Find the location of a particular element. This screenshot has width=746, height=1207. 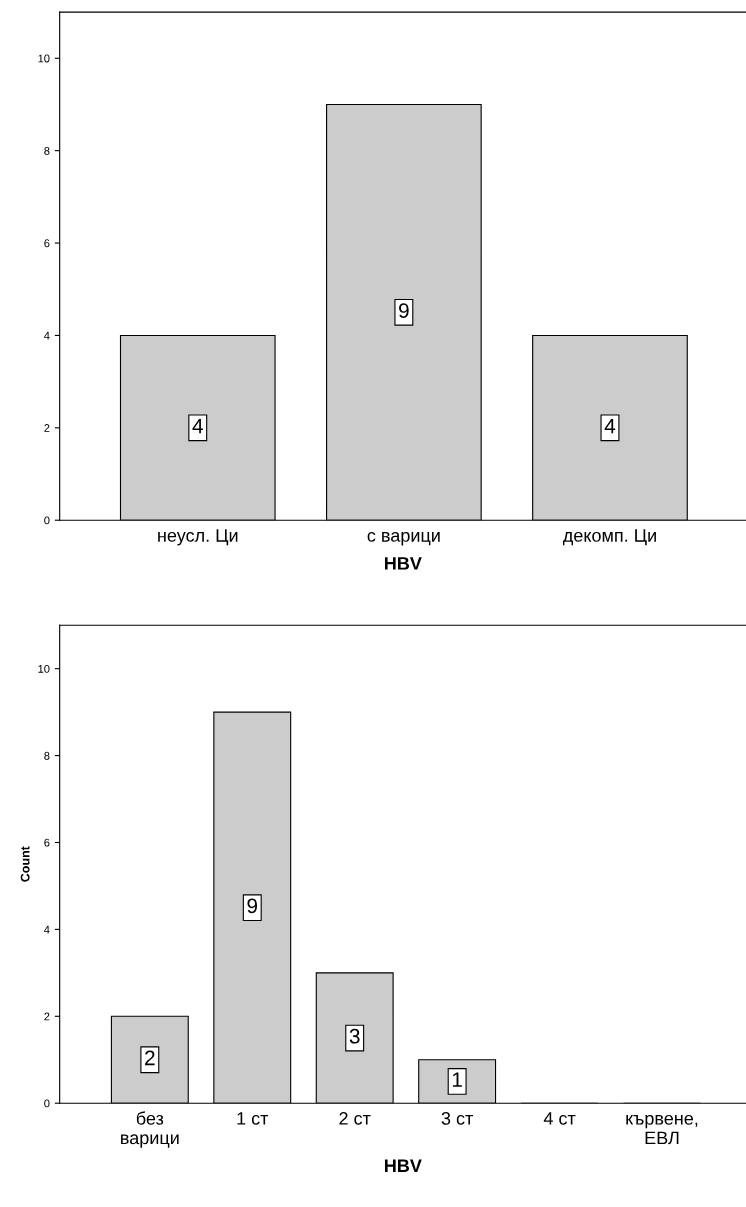

x-tick-label: без варици is located at coordinates (150, 1129).